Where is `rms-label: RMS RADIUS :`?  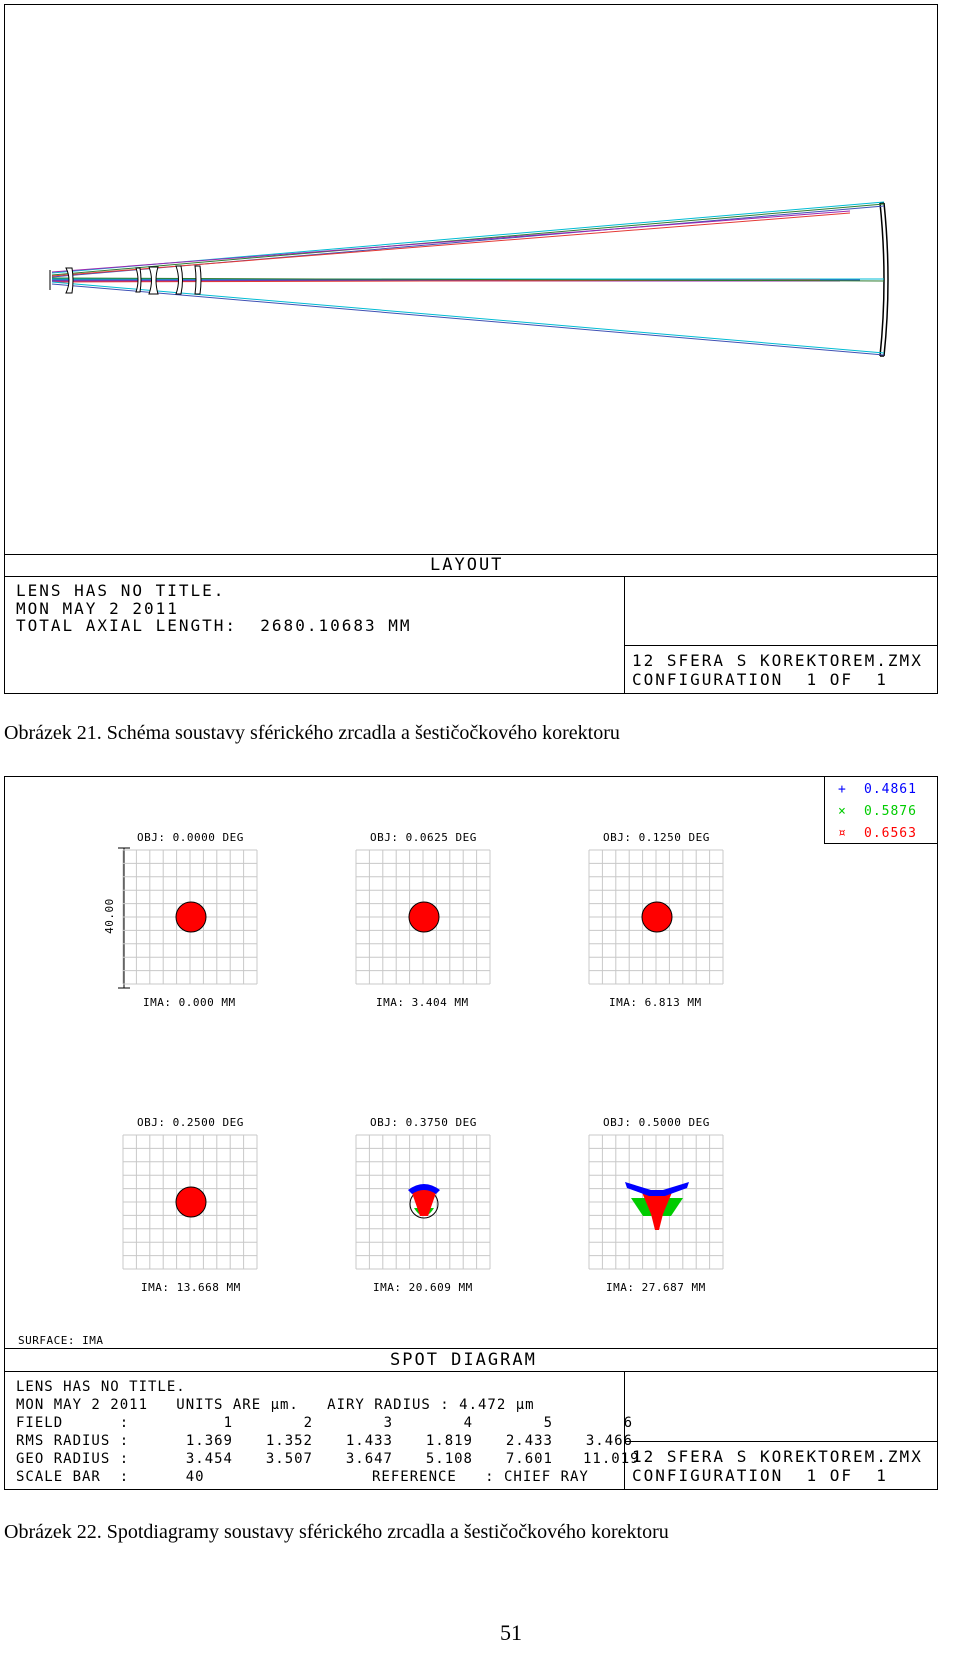
rms-label: RMS RADIUS : is located at coordinates (73, 1441).